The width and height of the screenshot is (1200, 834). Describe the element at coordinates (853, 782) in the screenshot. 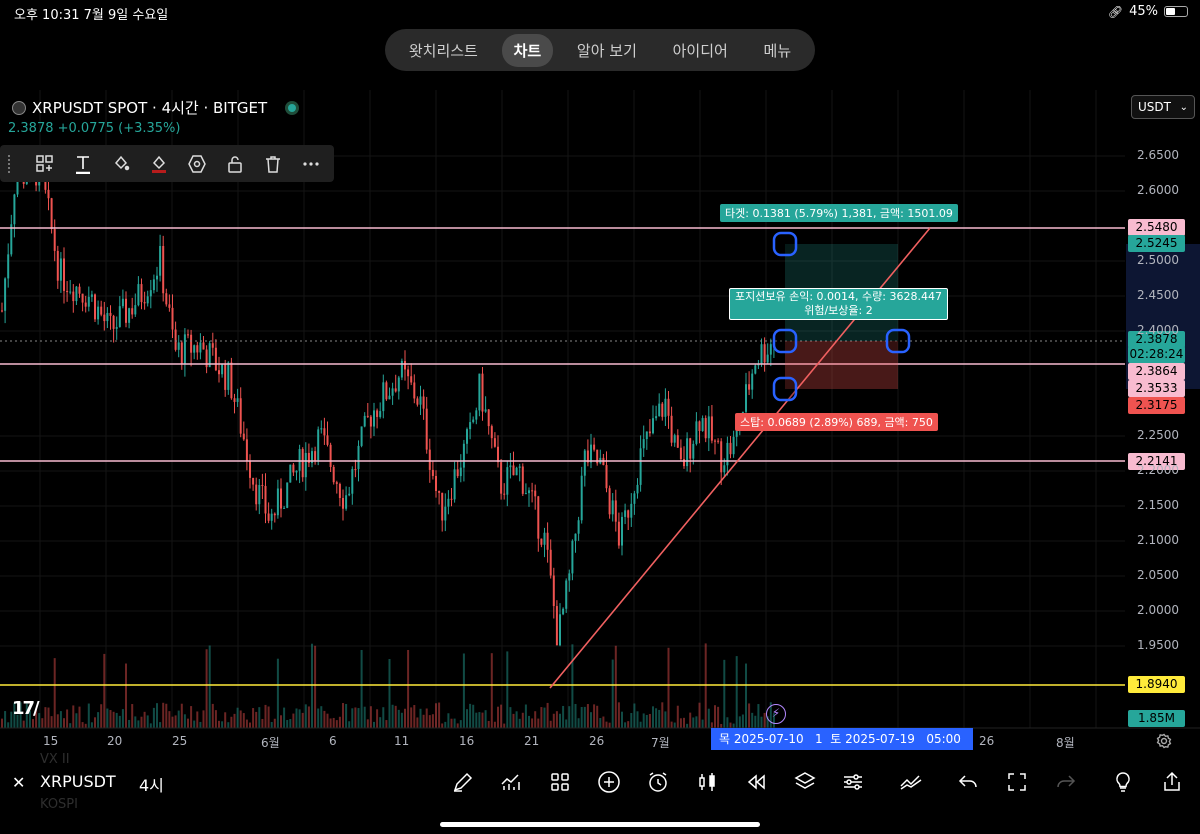

I see `settings-sliders-icon` at that location.